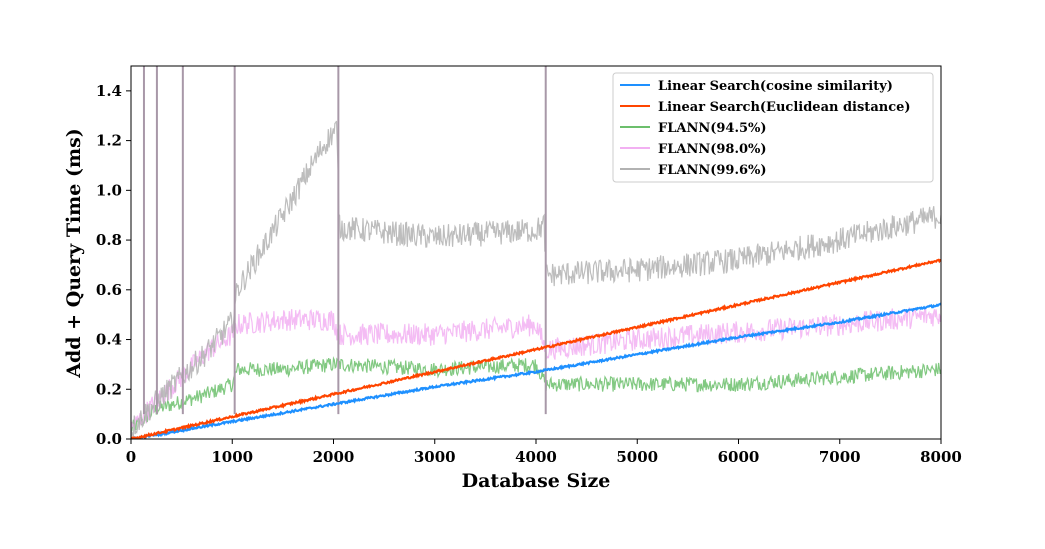 The height and width of the screenshot is (549, 1045). What do you see at coordinates (435, 457) in the screenshot?
I see `x-tick-label: 3000` at bounding box center [435, 457].